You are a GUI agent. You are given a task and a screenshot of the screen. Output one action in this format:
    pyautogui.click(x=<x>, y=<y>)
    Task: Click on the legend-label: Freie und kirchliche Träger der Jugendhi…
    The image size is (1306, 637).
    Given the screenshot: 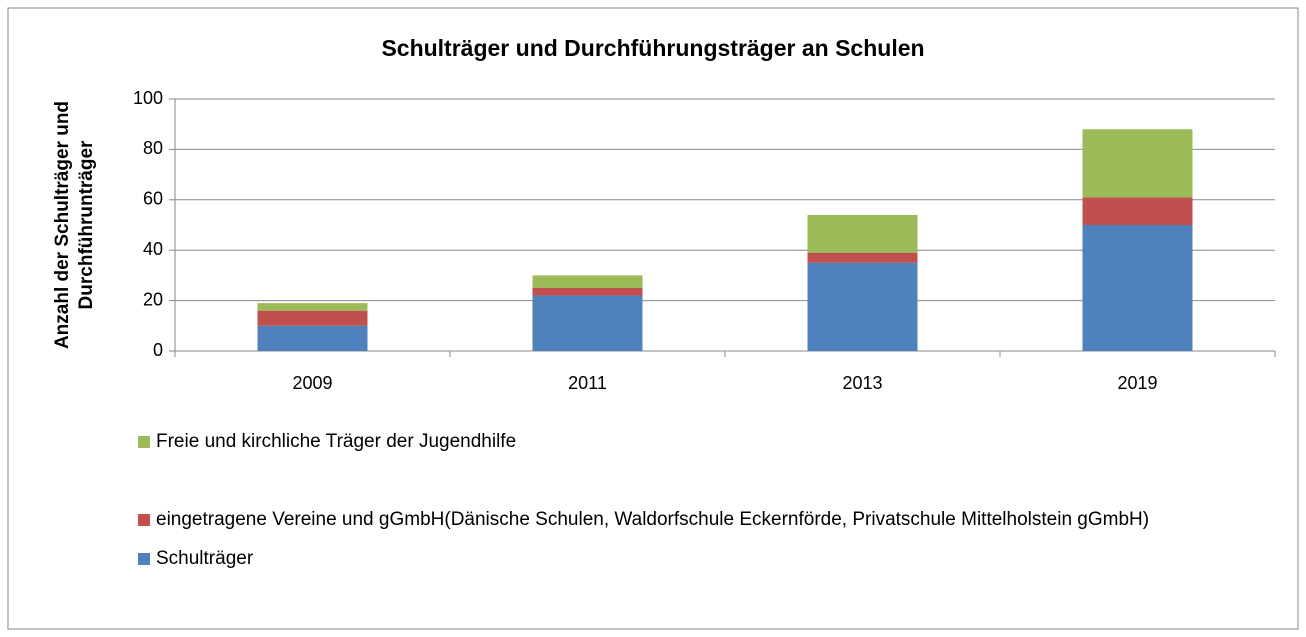 What is the action you would take?
    pyautogui.click(x=336, y=441)
    